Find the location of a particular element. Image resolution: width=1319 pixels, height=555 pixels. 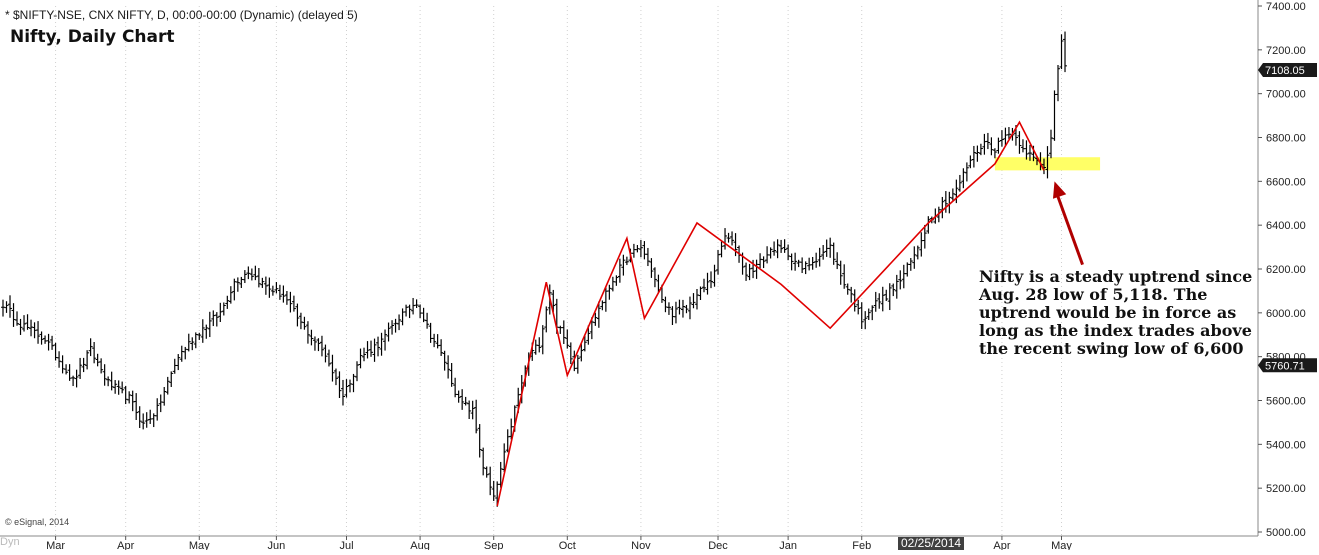

last-price-tag: 7108.05 is located at coordinates (1287, 69).